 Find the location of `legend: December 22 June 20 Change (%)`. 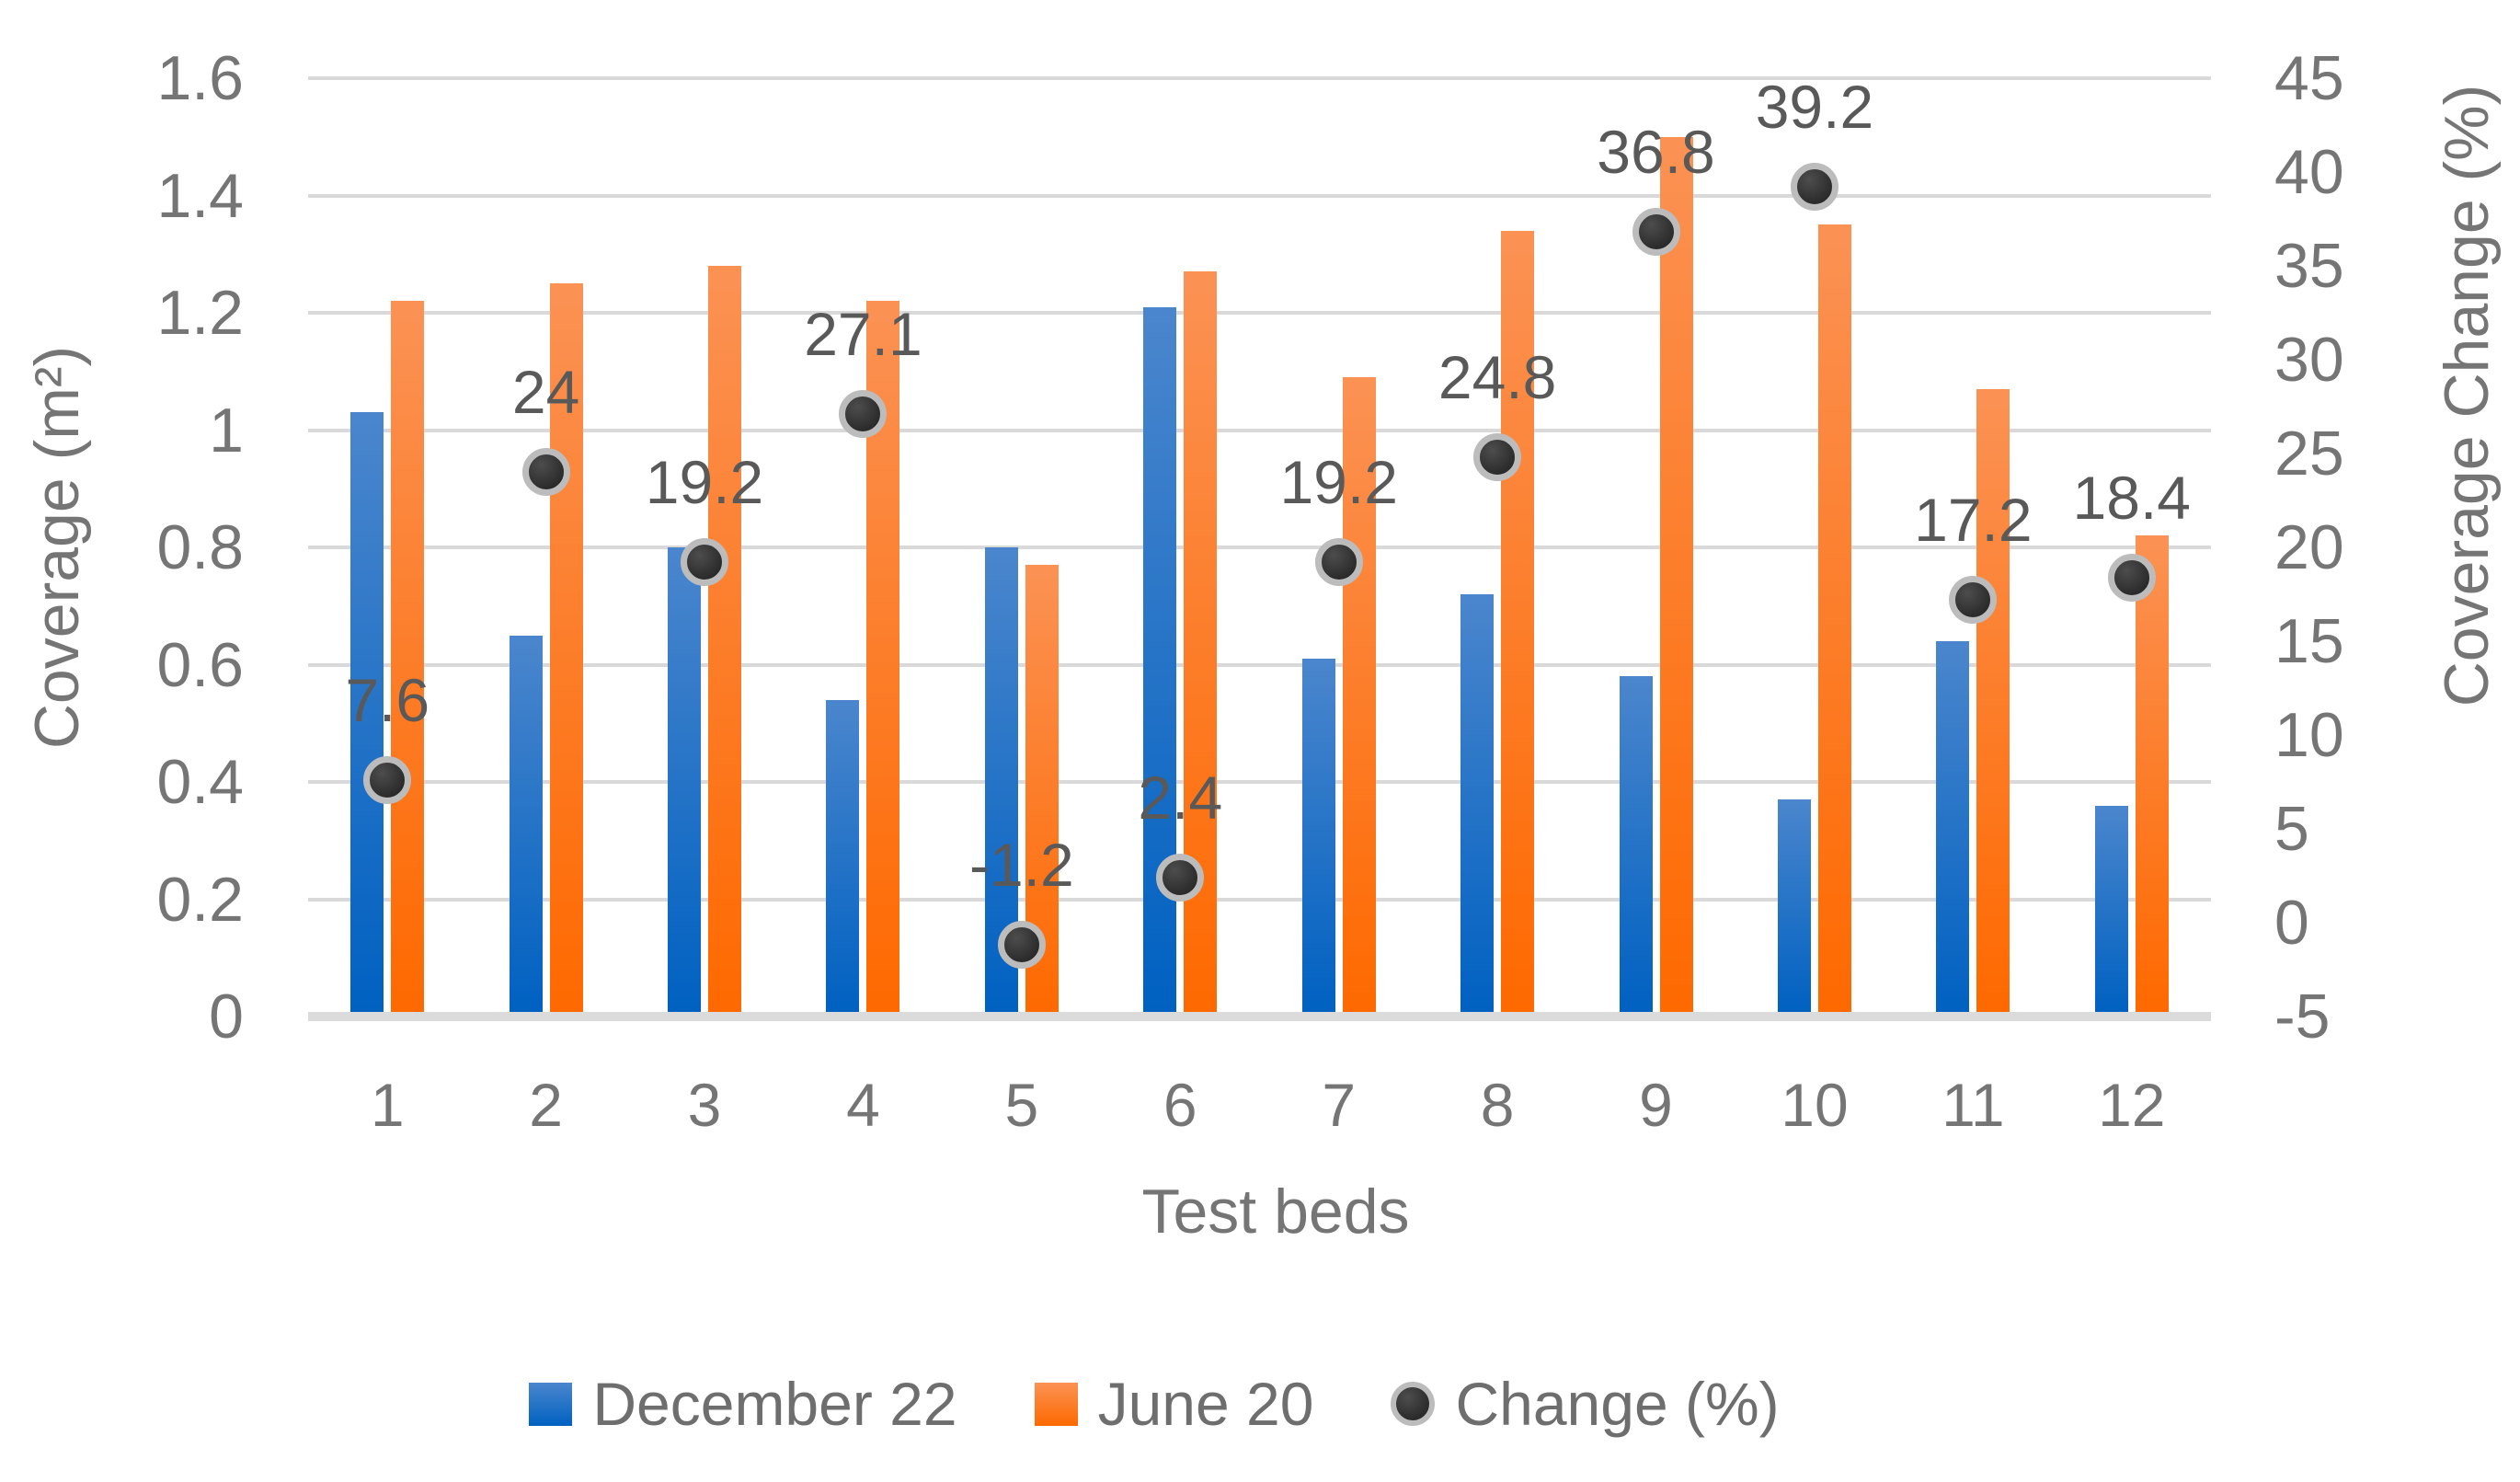

legend: December 22 June 20 Change (%) is located at coordinates (1207, 1404).